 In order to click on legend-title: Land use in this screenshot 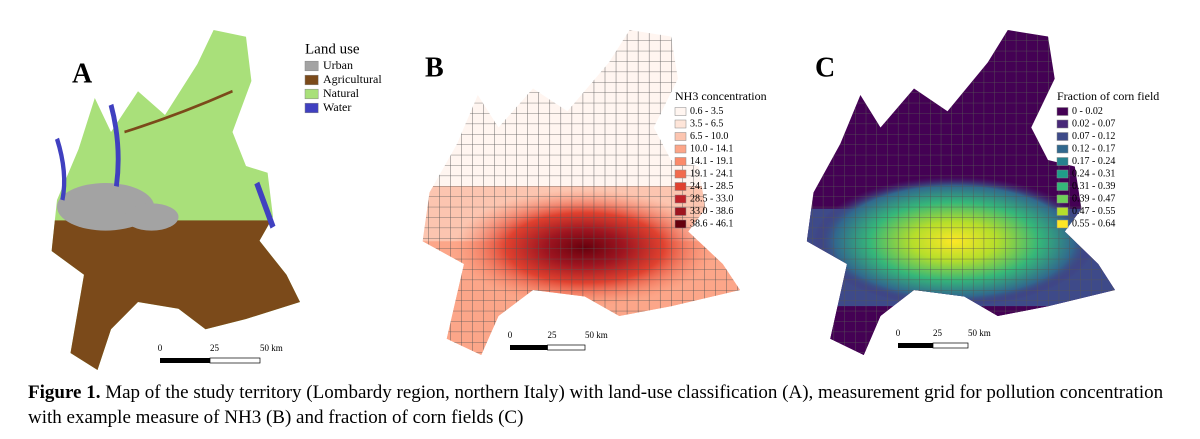, I will do `click(332, 49)`.